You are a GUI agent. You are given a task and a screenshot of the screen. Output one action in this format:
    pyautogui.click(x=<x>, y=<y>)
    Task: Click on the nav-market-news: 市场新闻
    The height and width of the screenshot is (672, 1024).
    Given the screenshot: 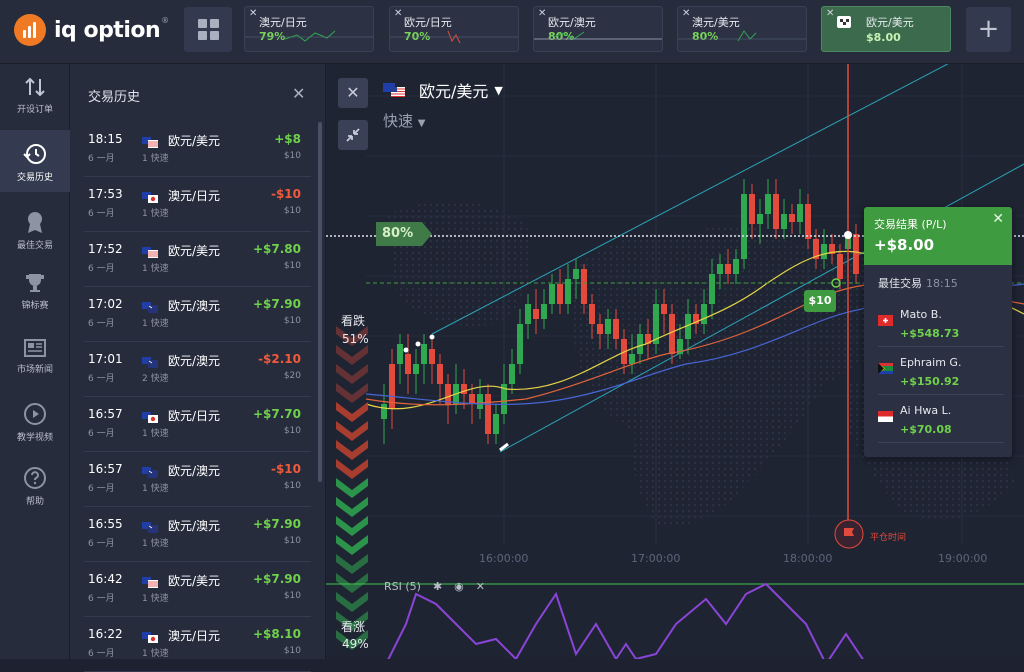 What is the action you would take?
    pyautogui.click(x=35, y=357)
    